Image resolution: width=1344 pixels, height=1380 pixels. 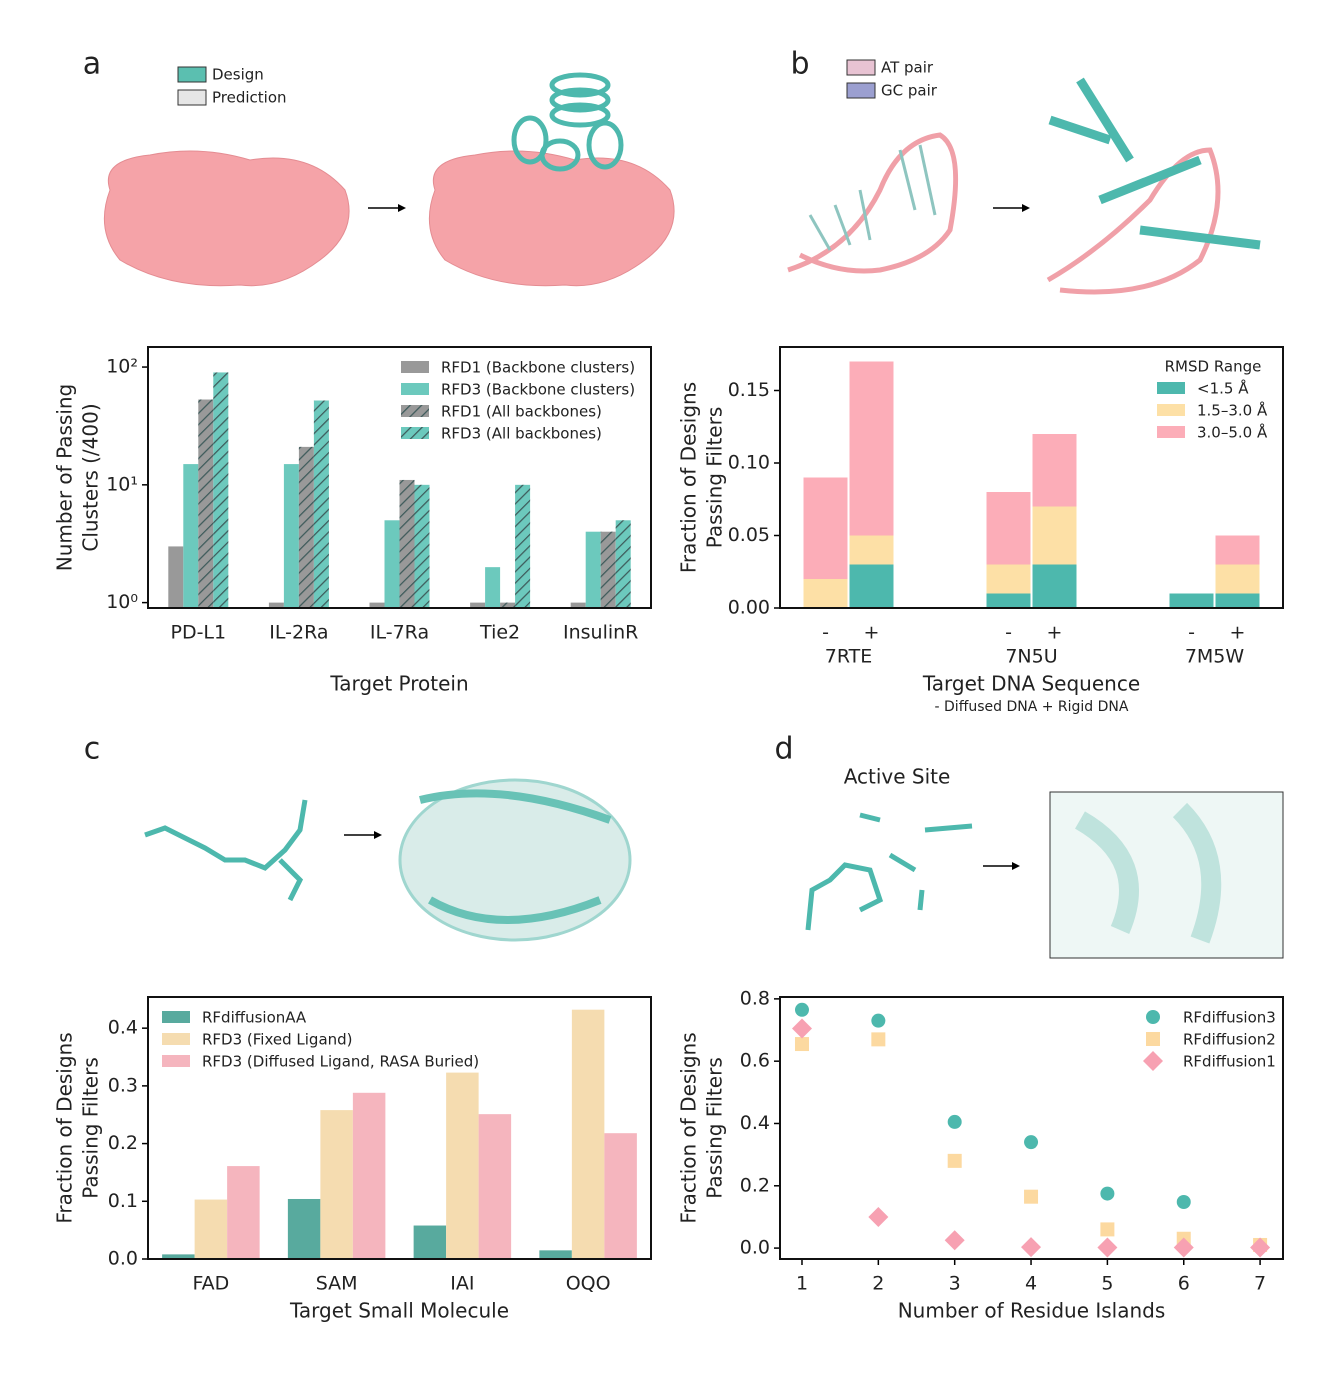 I want to click on panel-label: a, so click(x=92, y=64).